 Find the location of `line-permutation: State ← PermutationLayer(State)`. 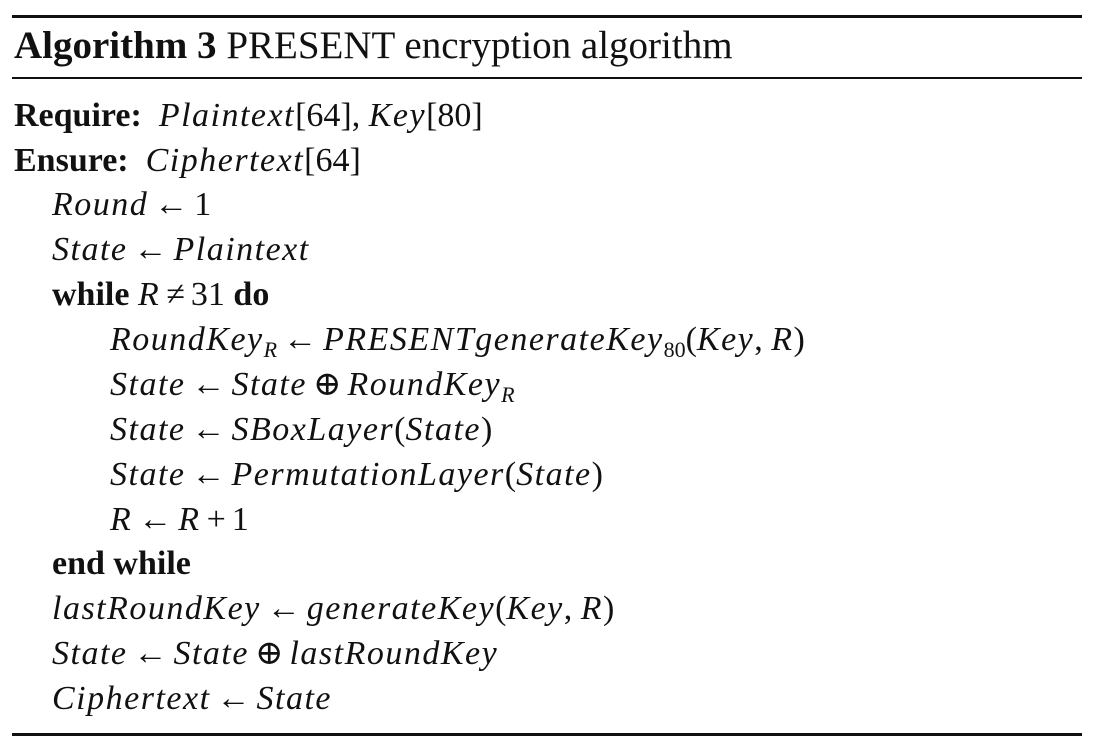

line-permutation: State ← PermutationLayer(State) is located at coordinates (356, 474).